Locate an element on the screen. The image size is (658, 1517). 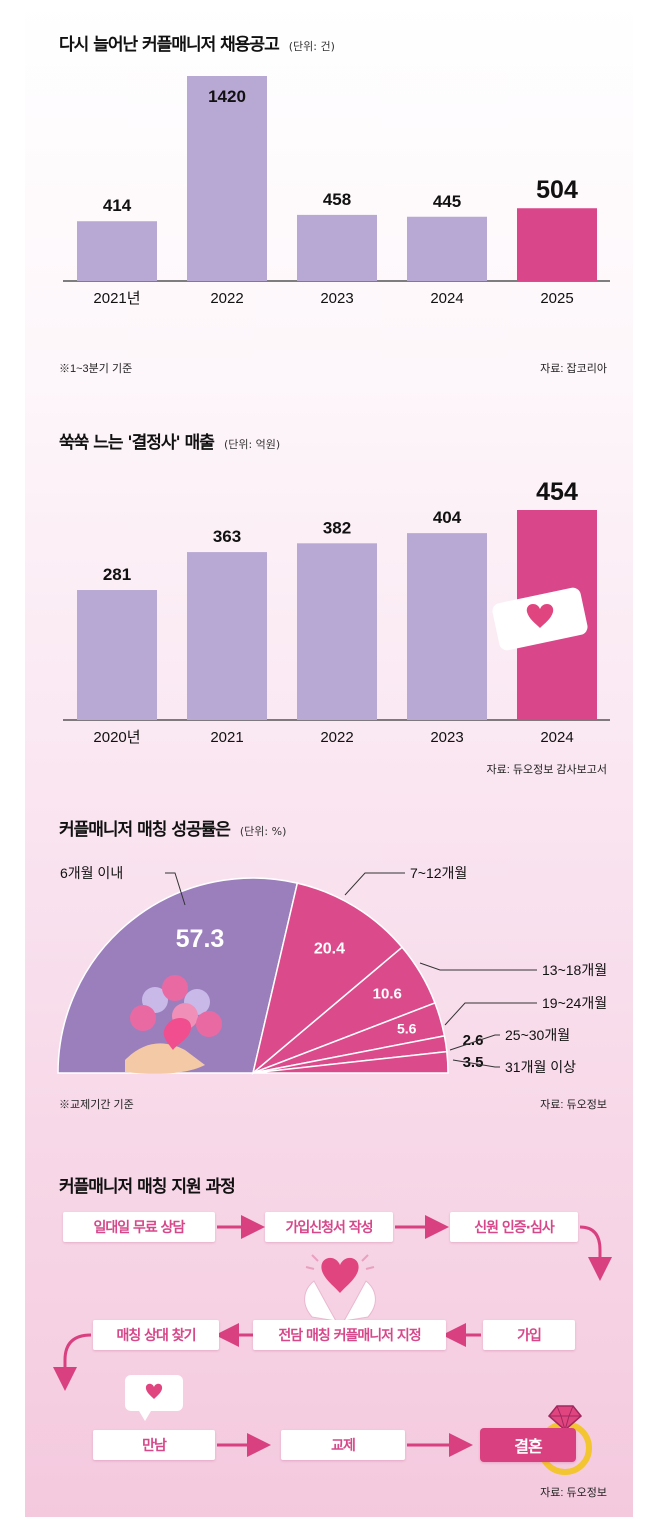
category-label-2: 13~18개월 is located at coordinates (574, 970).